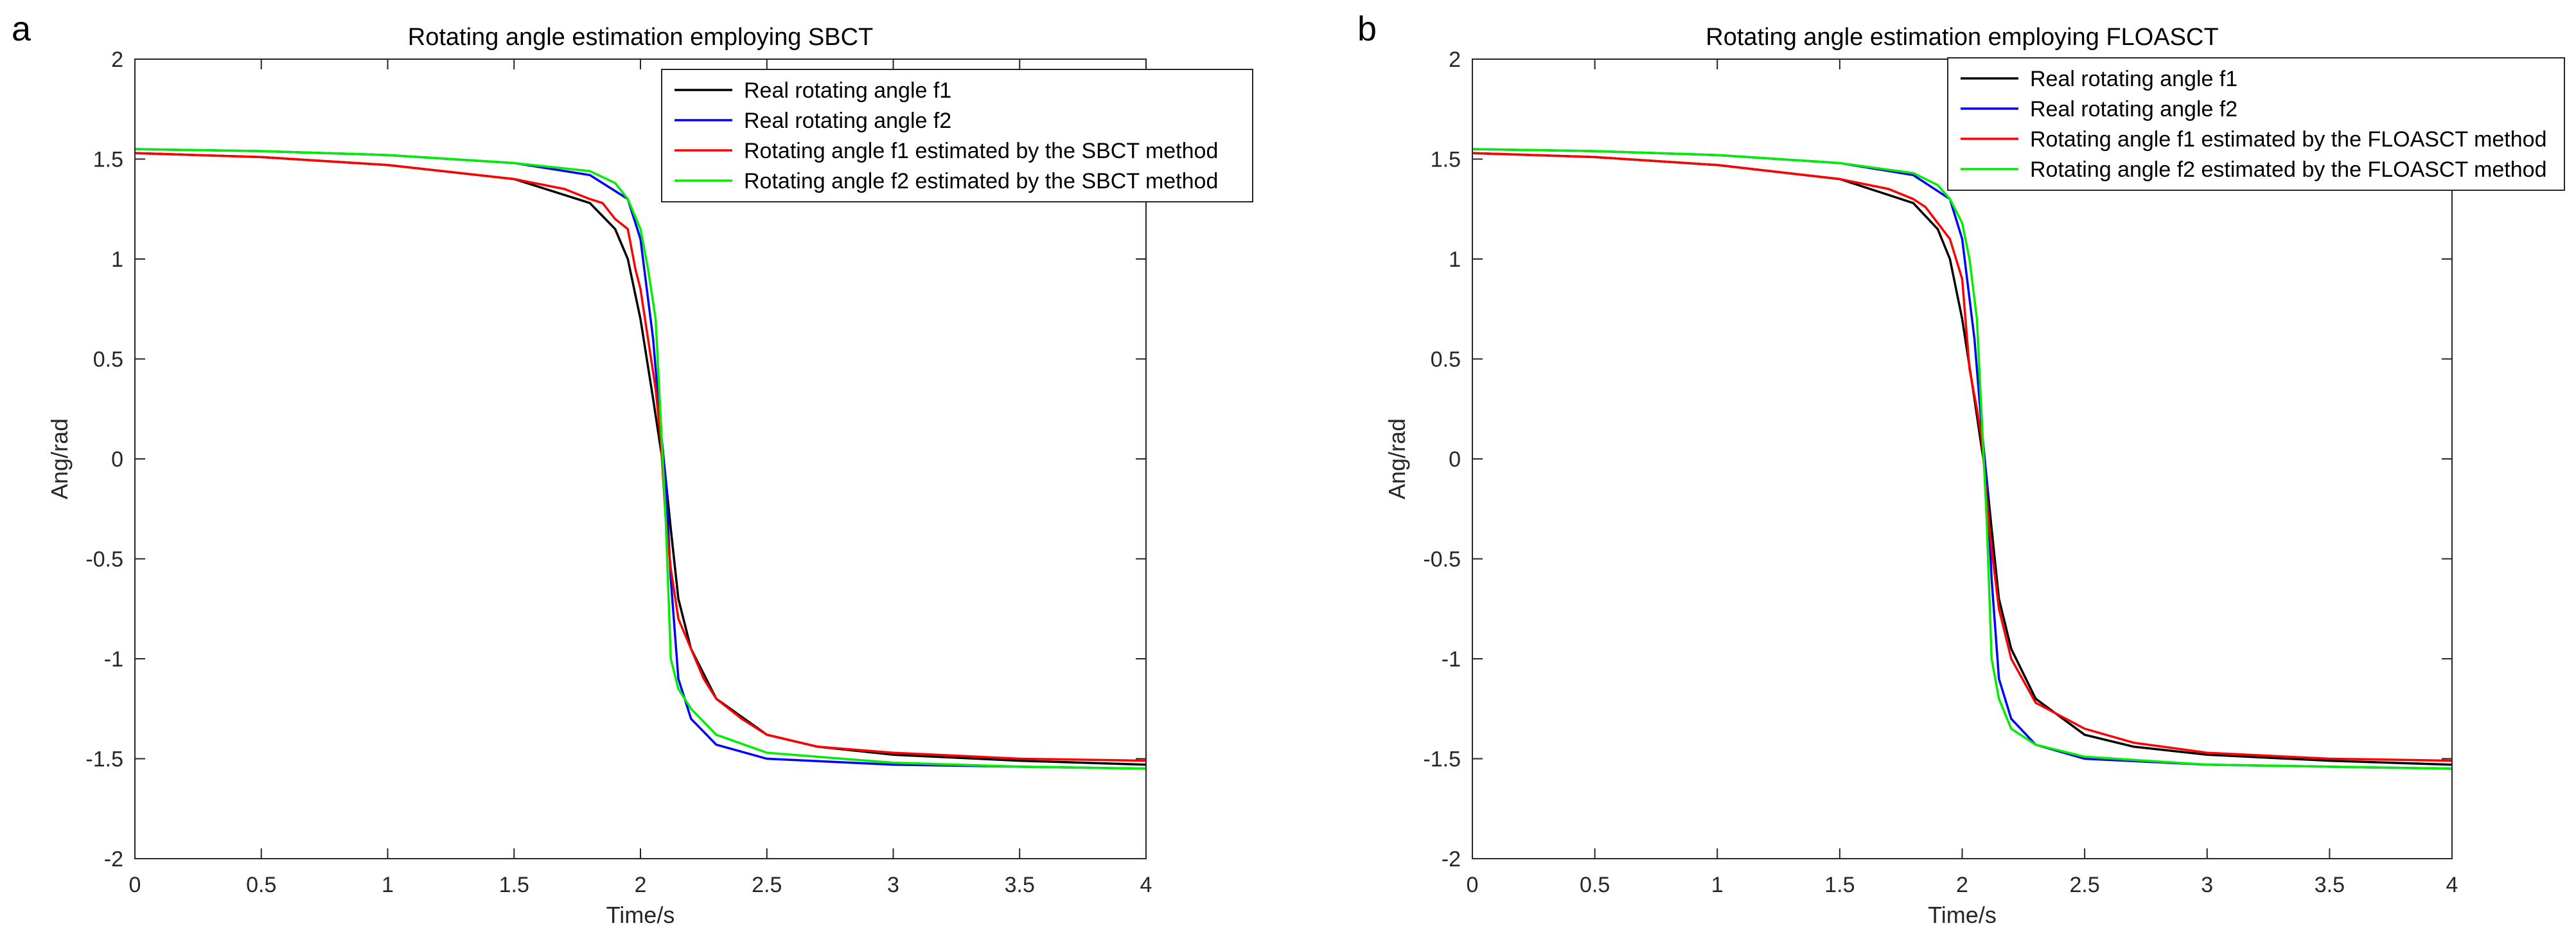 The image size is (2576, 939). What do you see at coordinates (641, 37) in the screenshot?
I see `chart-title: Rotating angle estimation employing SBCT` at bounding box center [641, 37].